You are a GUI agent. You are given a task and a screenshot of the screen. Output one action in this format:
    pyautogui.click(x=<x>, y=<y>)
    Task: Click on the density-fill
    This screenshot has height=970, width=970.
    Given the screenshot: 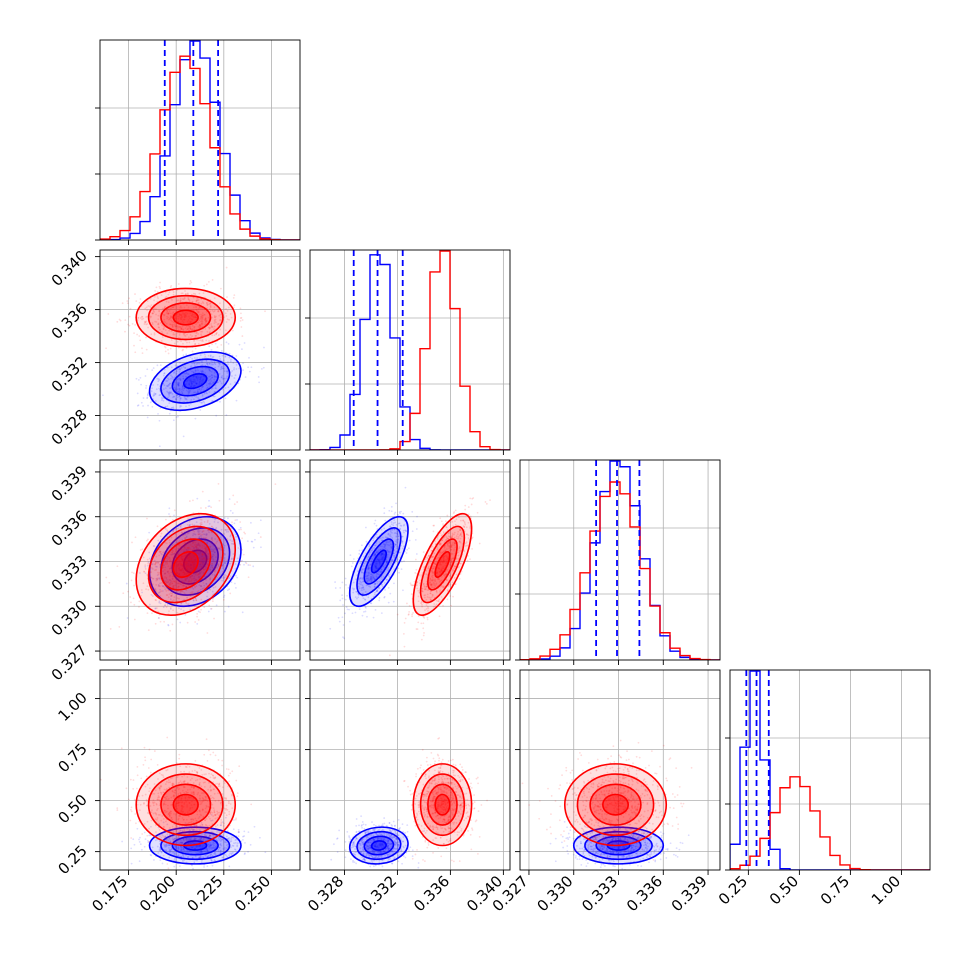 What is the action you would take?
    pyautogui.click(x=195, y=381)
    